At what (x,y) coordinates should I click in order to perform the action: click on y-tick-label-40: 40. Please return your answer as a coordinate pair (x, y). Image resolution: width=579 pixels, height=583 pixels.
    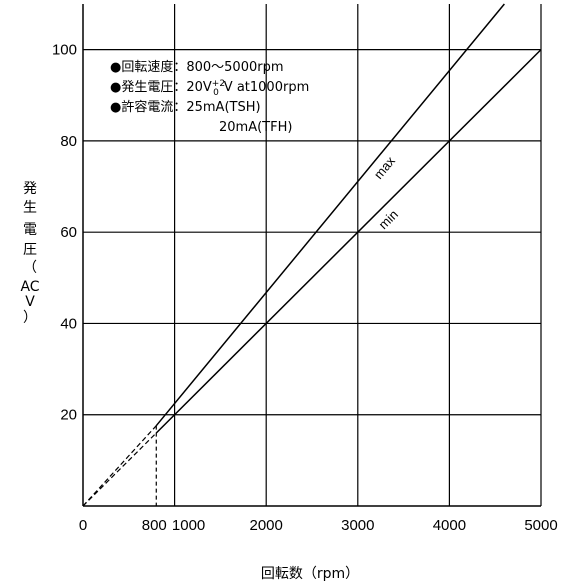
    Looking at the image, I should click on (68, 323).